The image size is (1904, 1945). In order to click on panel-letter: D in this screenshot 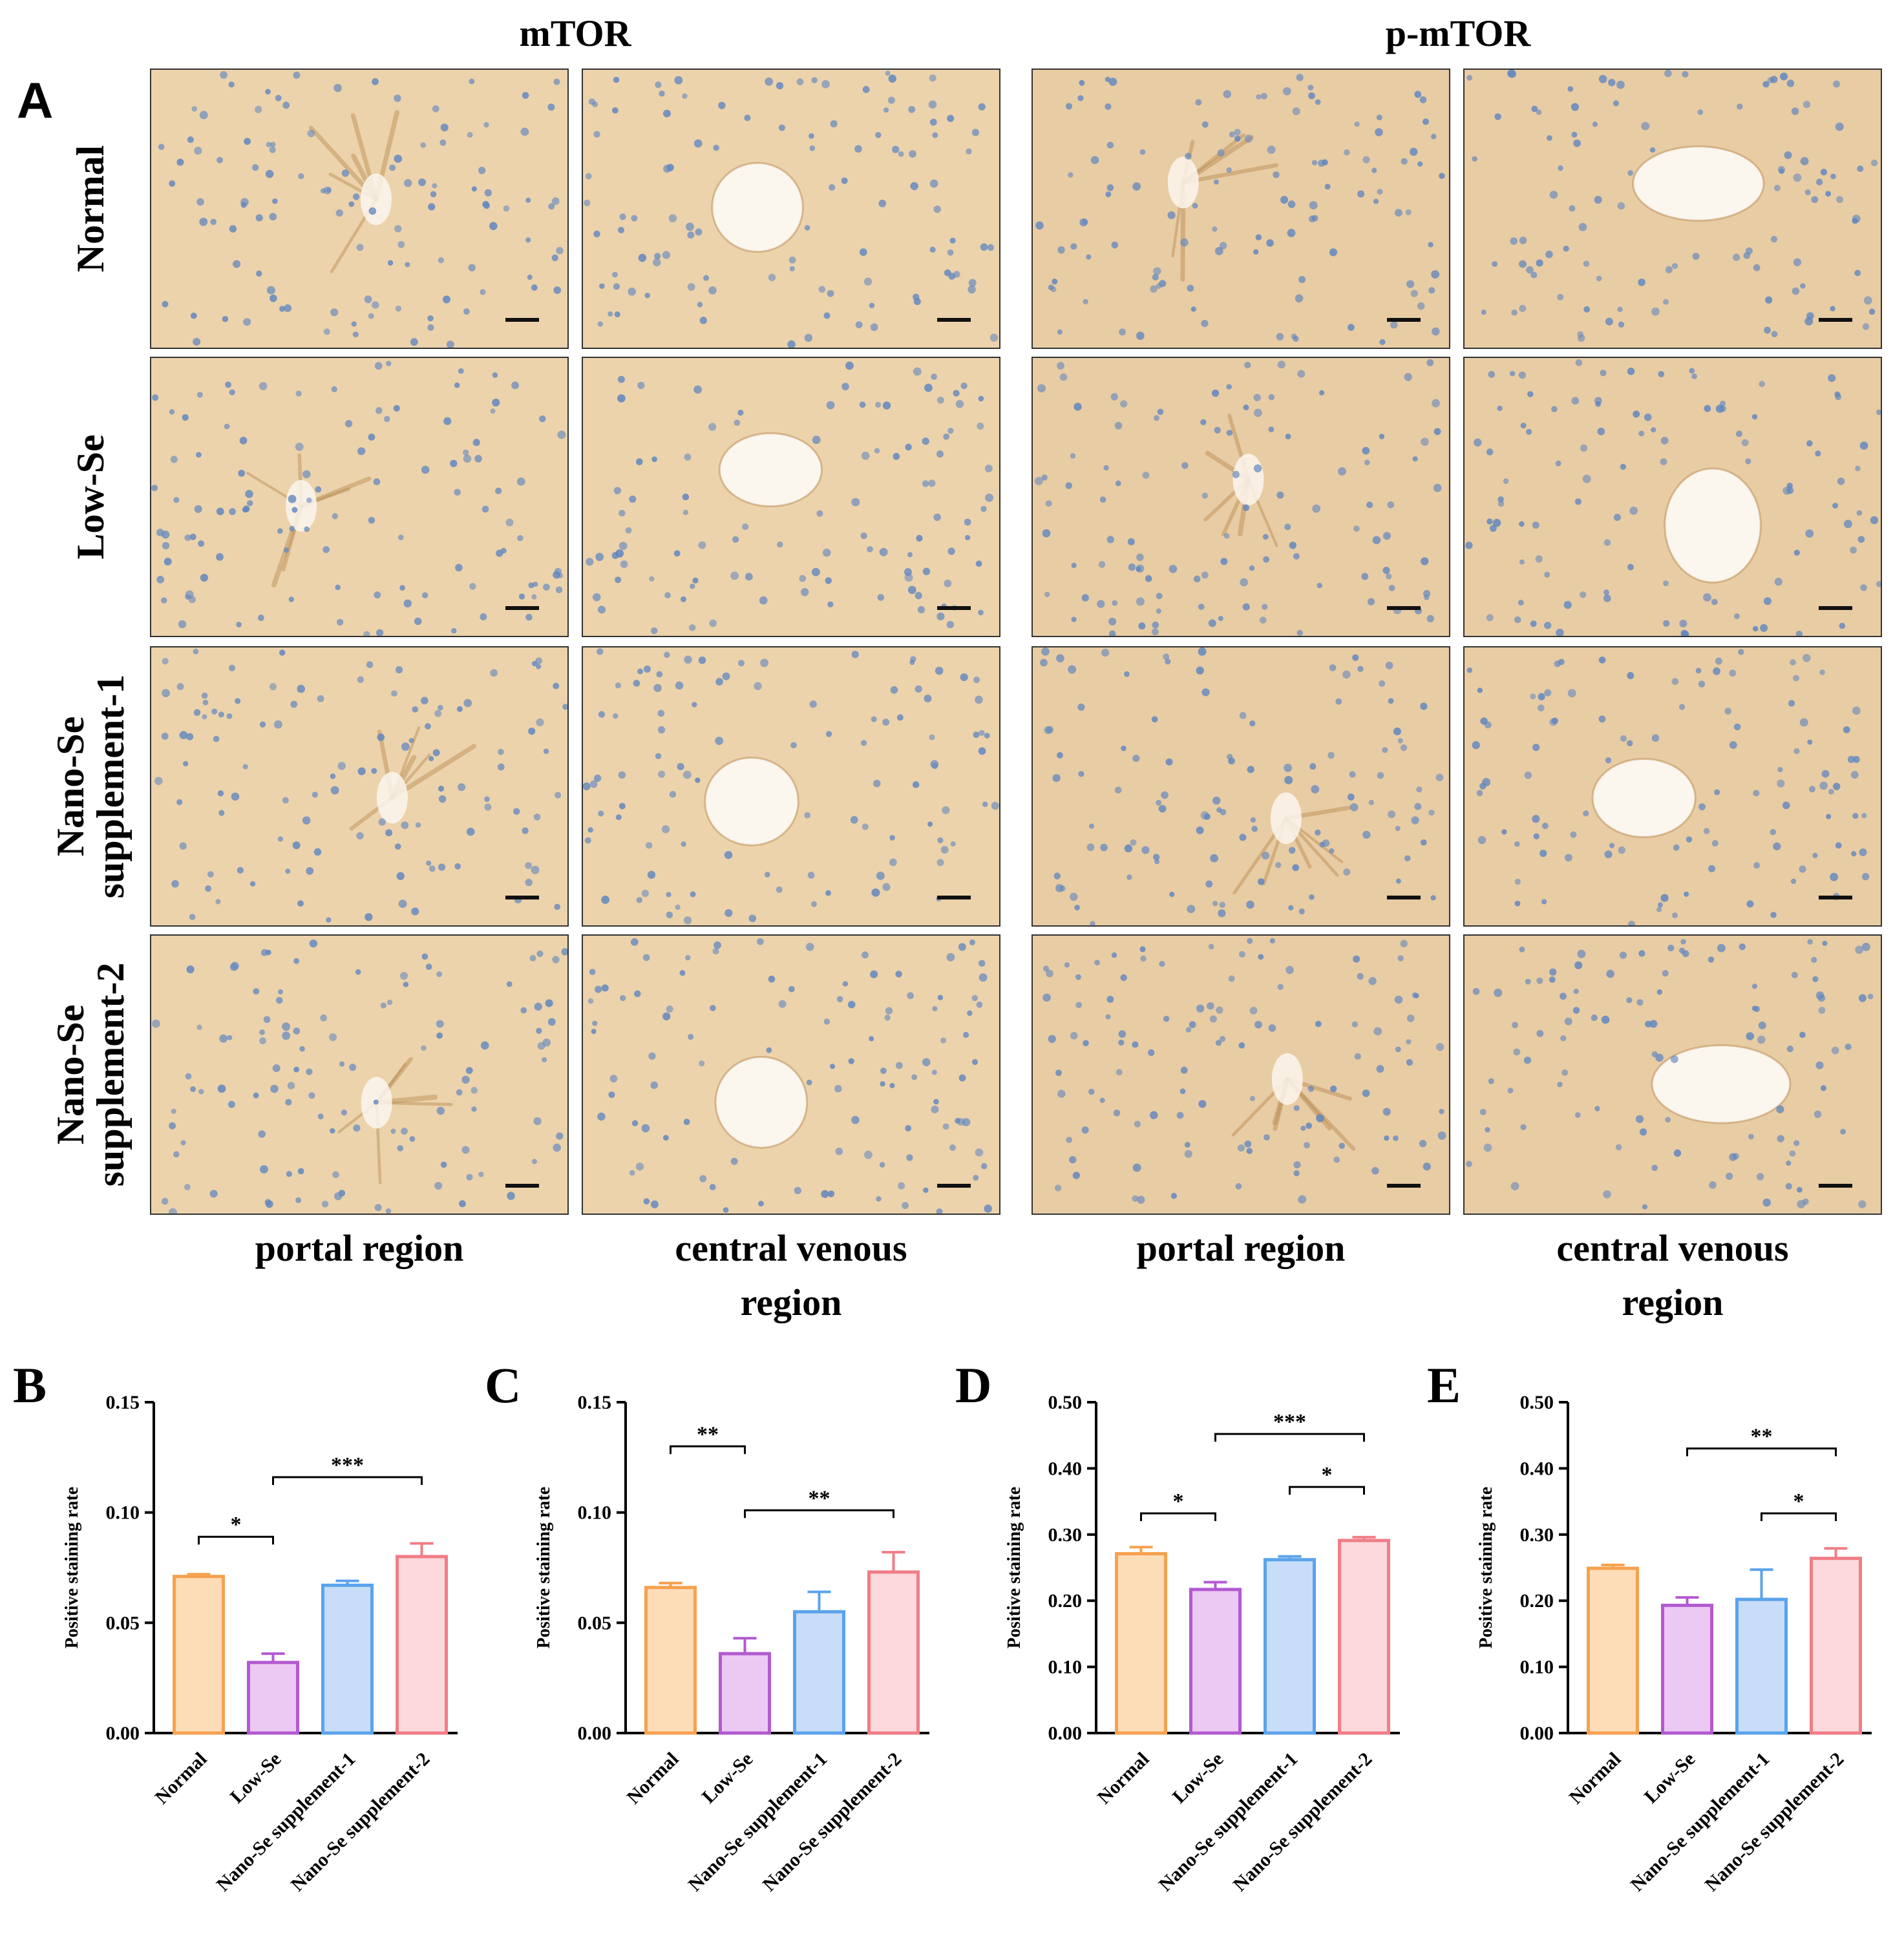, I will do `click(973, 1385)`.